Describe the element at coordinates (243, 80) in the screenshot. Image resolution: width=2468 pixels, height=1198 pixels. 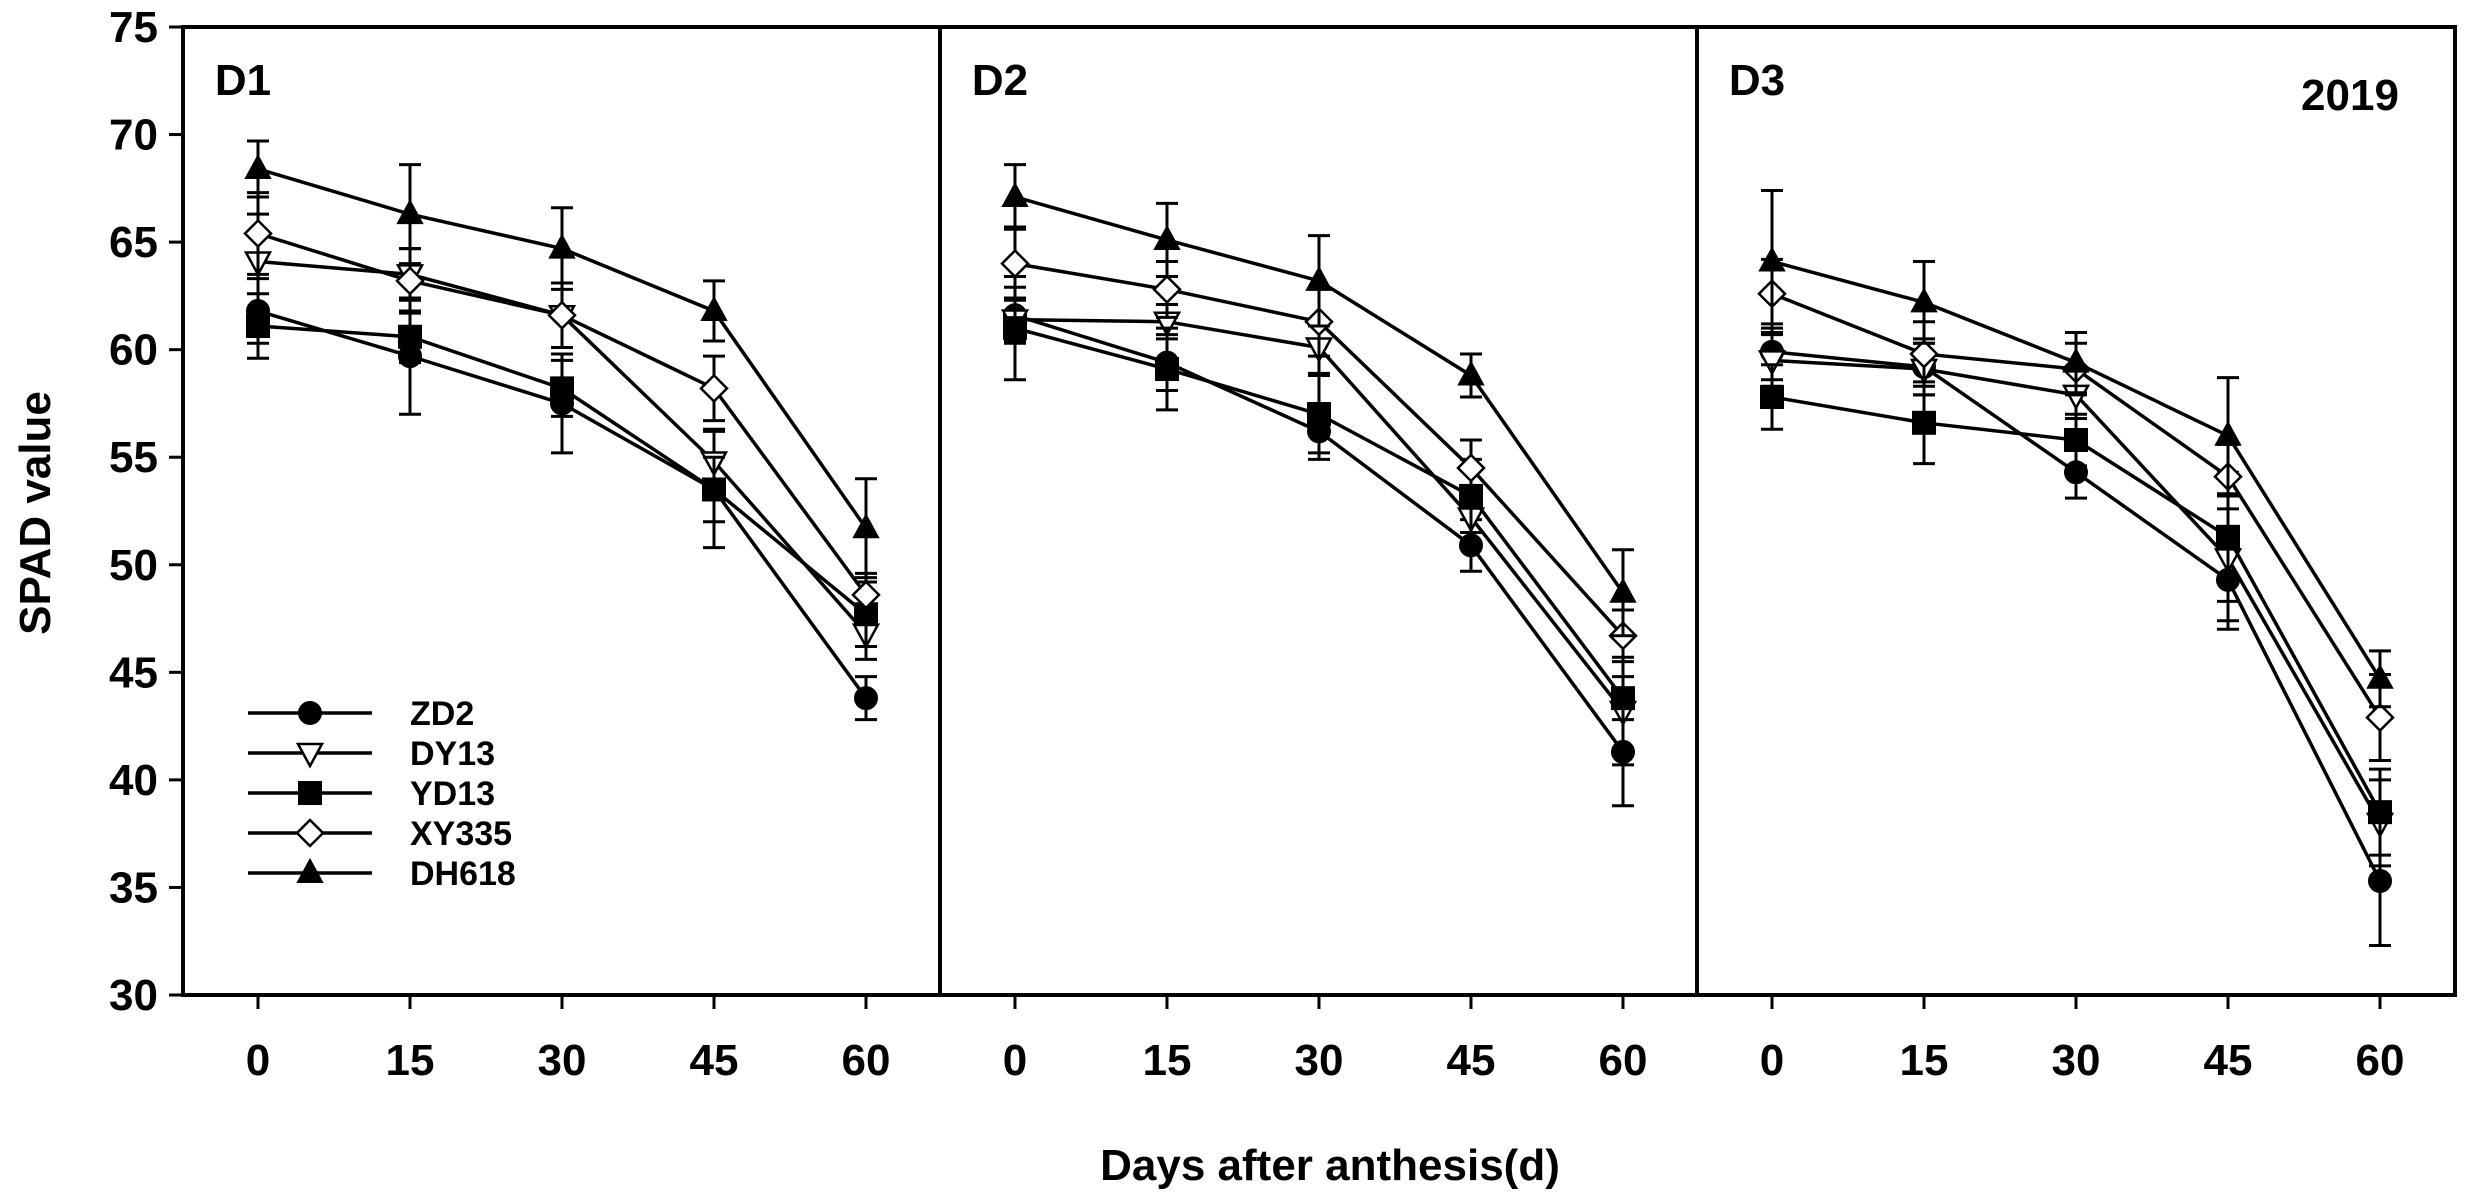
I see `panel-label-d1: D1` at that location.